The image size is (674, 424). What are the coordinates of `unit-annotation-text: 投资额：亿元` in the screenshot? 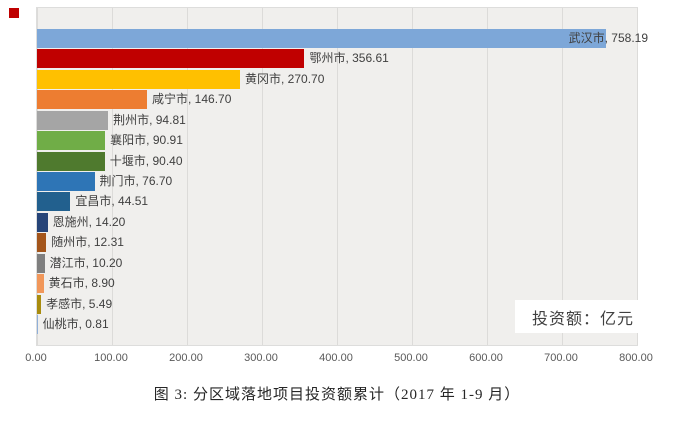 It's located at (582, 319).